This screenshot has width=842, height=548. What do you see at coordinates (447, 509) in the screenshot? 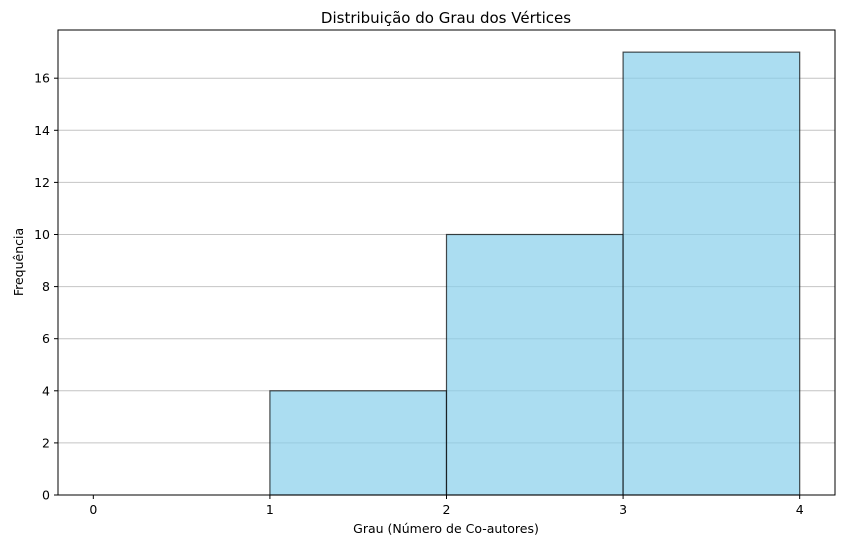
I see `x-tick-label: 2` at bounding box center [447, 509].